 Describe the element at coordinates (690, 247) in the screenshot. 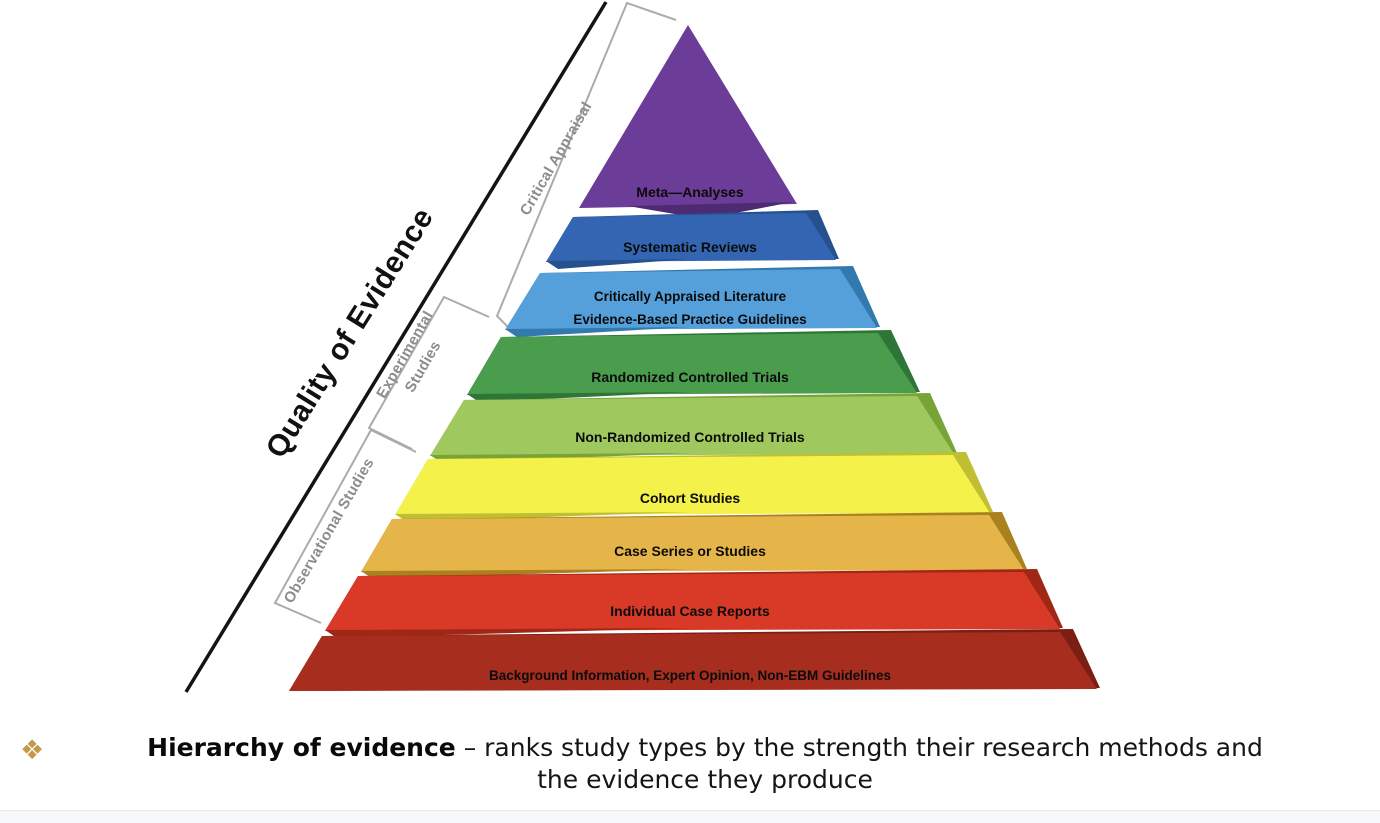

I see `level-label: Systematic Reviews` at that location.